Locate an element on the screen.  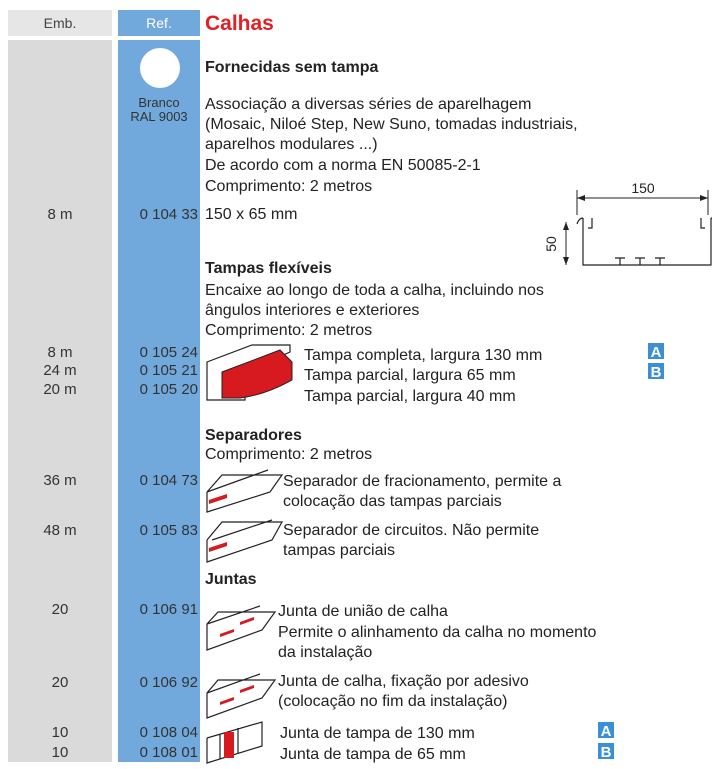
desc: Separador de fracionamento, permite a is located at coordinates (422, 481).